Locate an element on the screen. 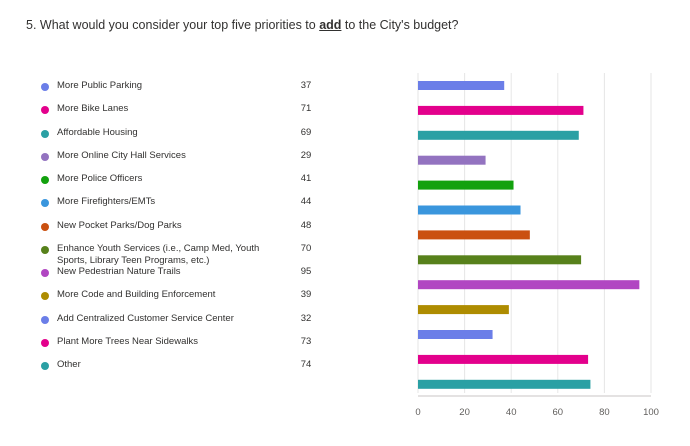 This screenshot has width=690, height=446. legend-count: 95 is located at coordinates (306, 271).